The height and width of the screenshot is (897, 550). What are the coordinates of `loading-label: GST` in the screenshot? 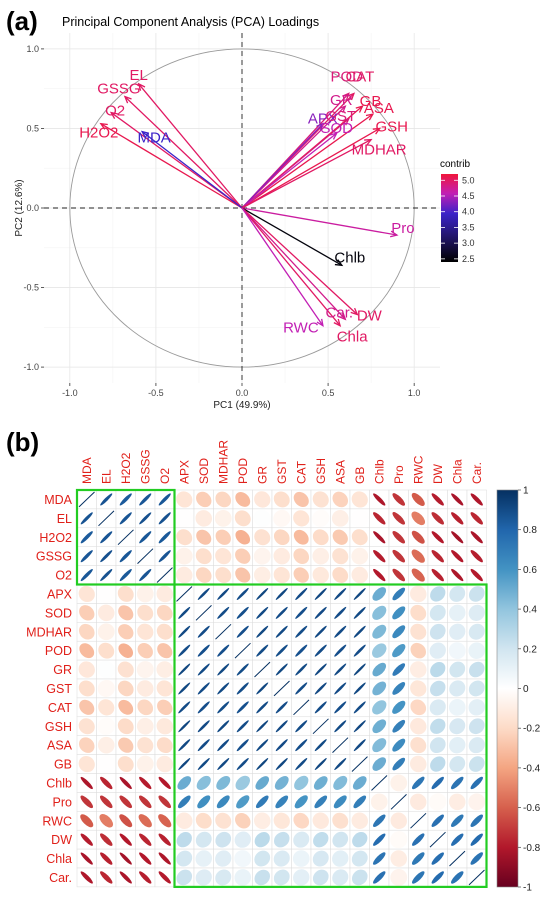 It's located at (340, 116).